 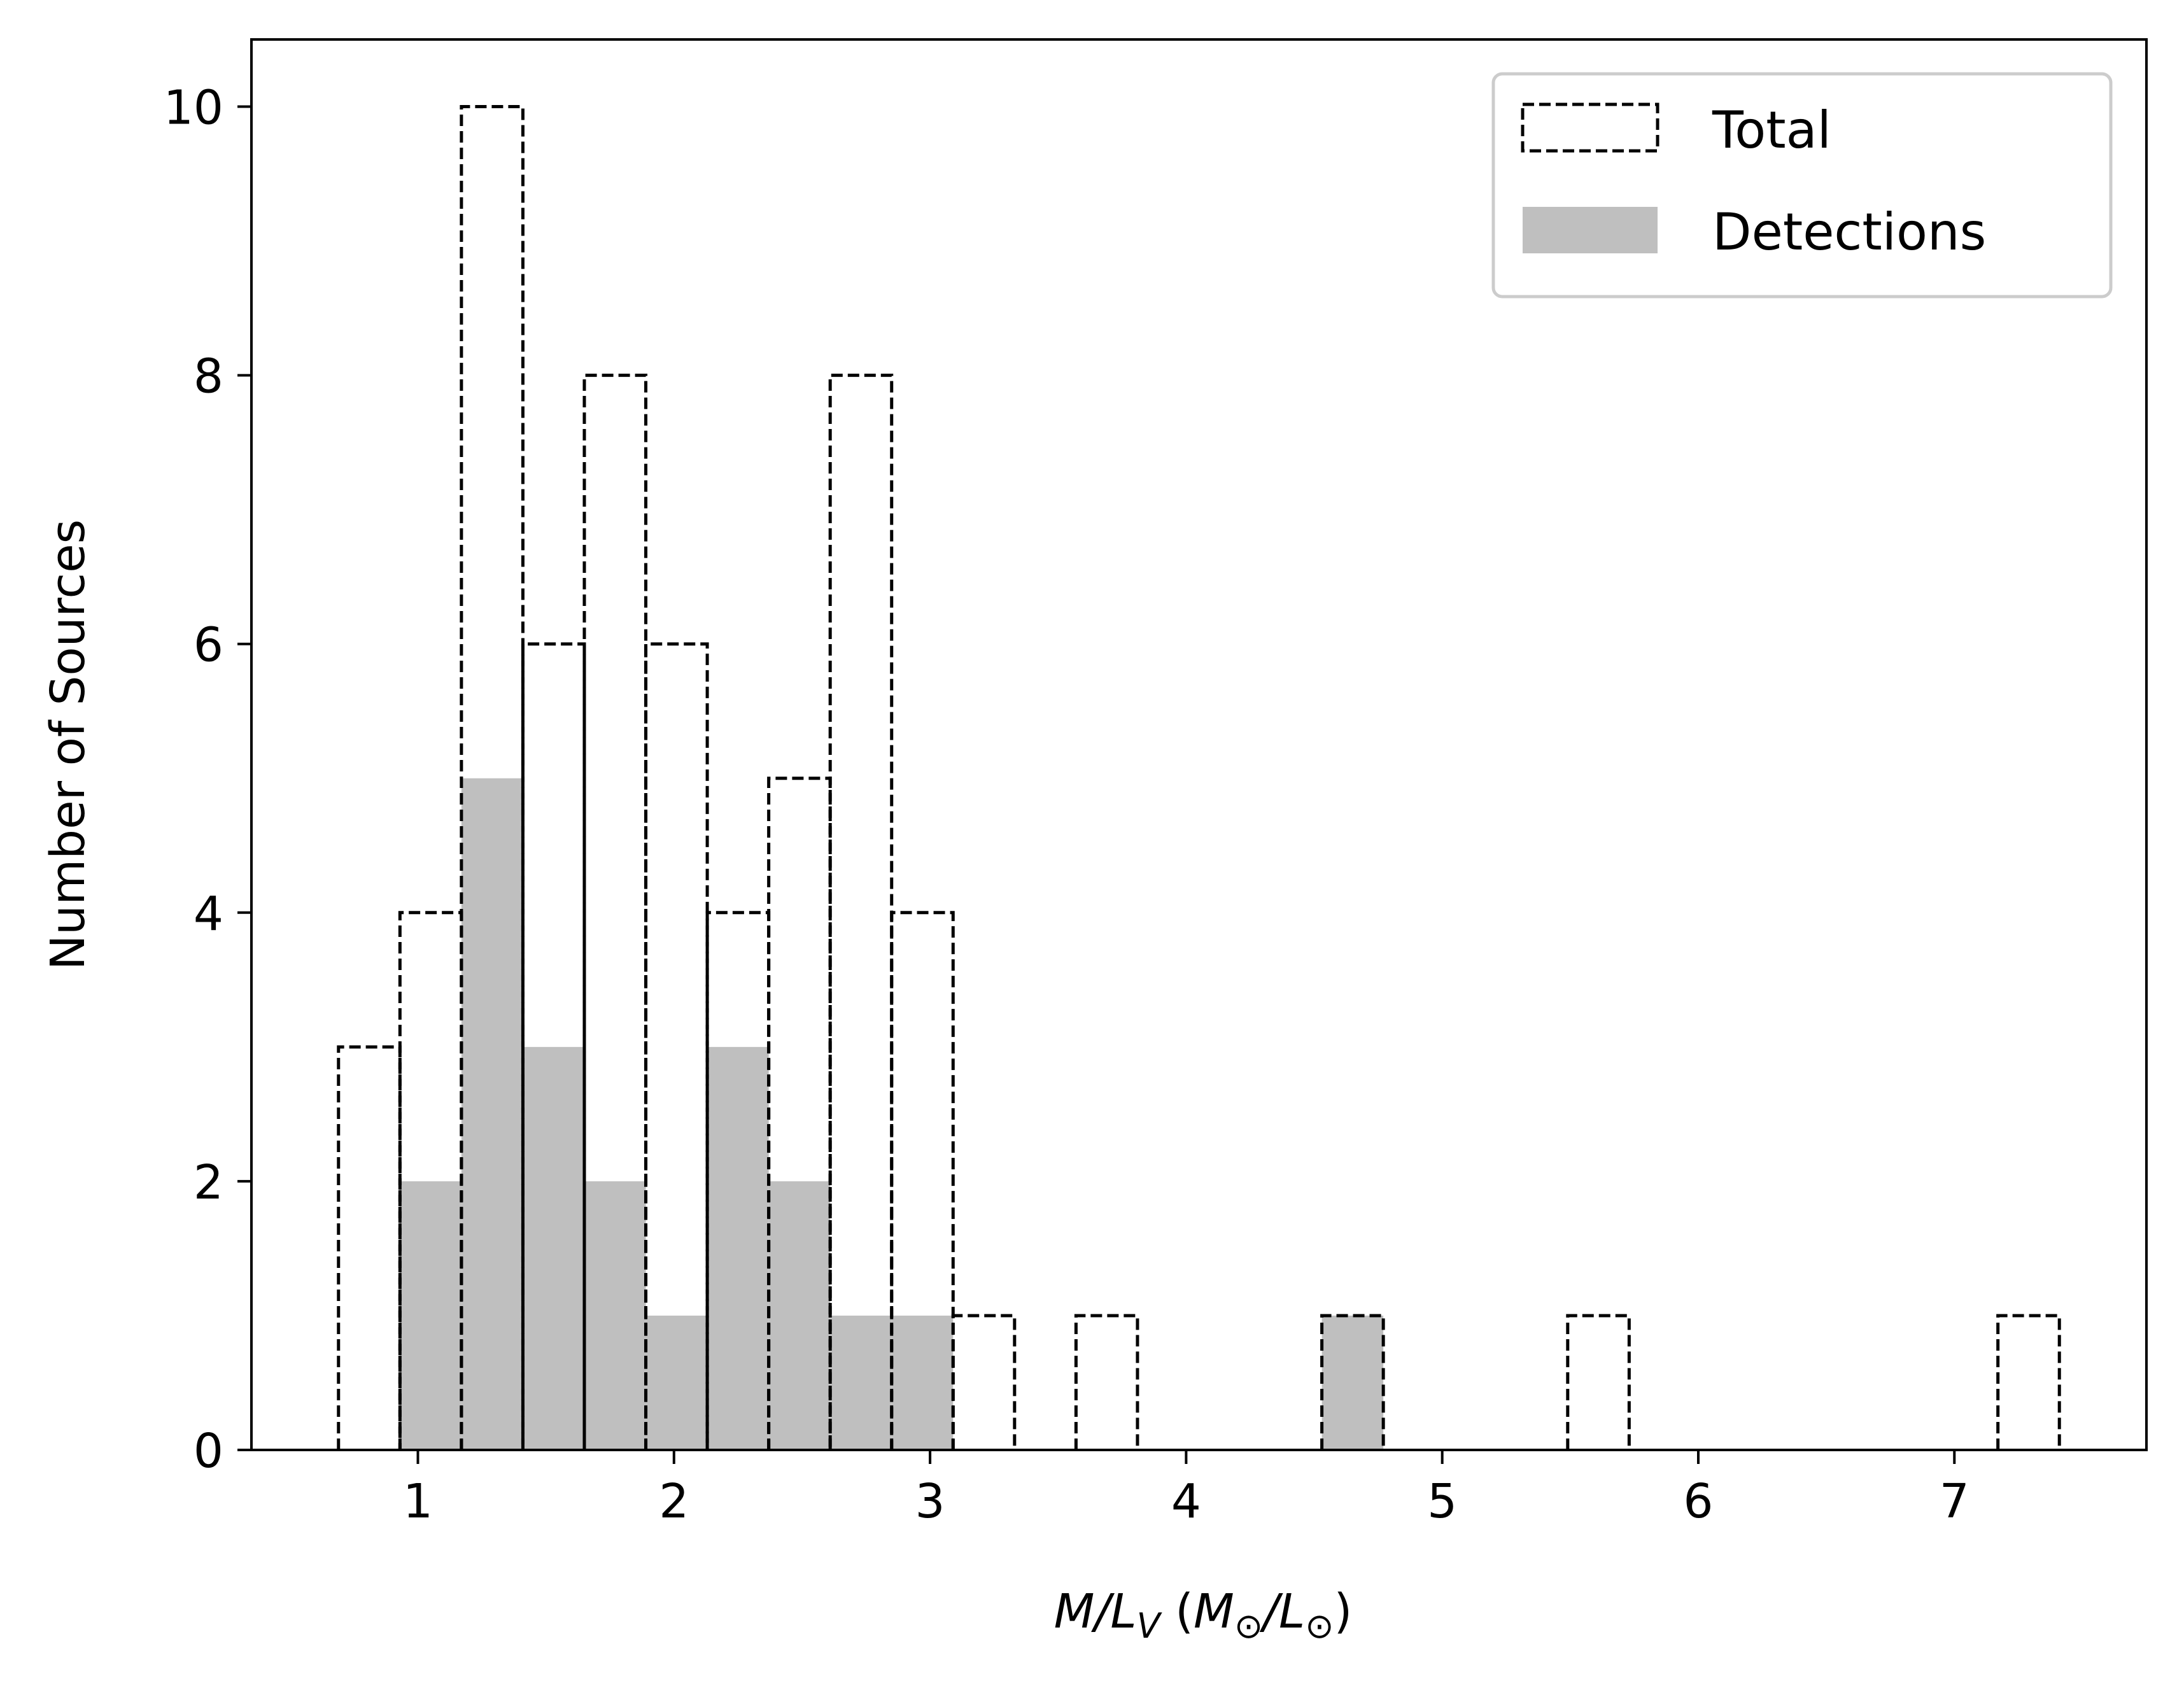 I want to click on y-axis-label: Number of Sources, so click(x=68, y=744).